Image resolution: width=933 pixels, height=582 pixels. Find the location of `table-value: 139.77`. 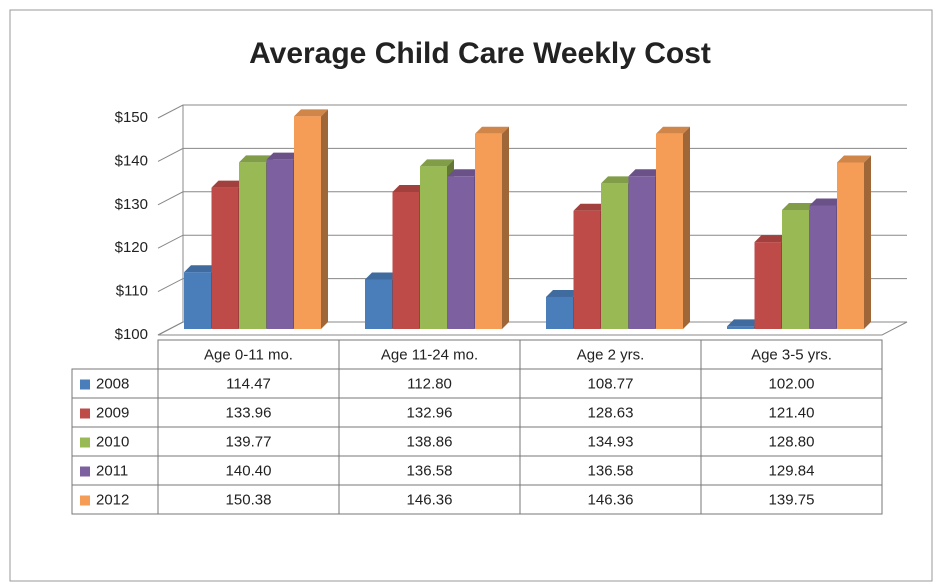

table-value: 139.77 is located at coordinates (249, 441).